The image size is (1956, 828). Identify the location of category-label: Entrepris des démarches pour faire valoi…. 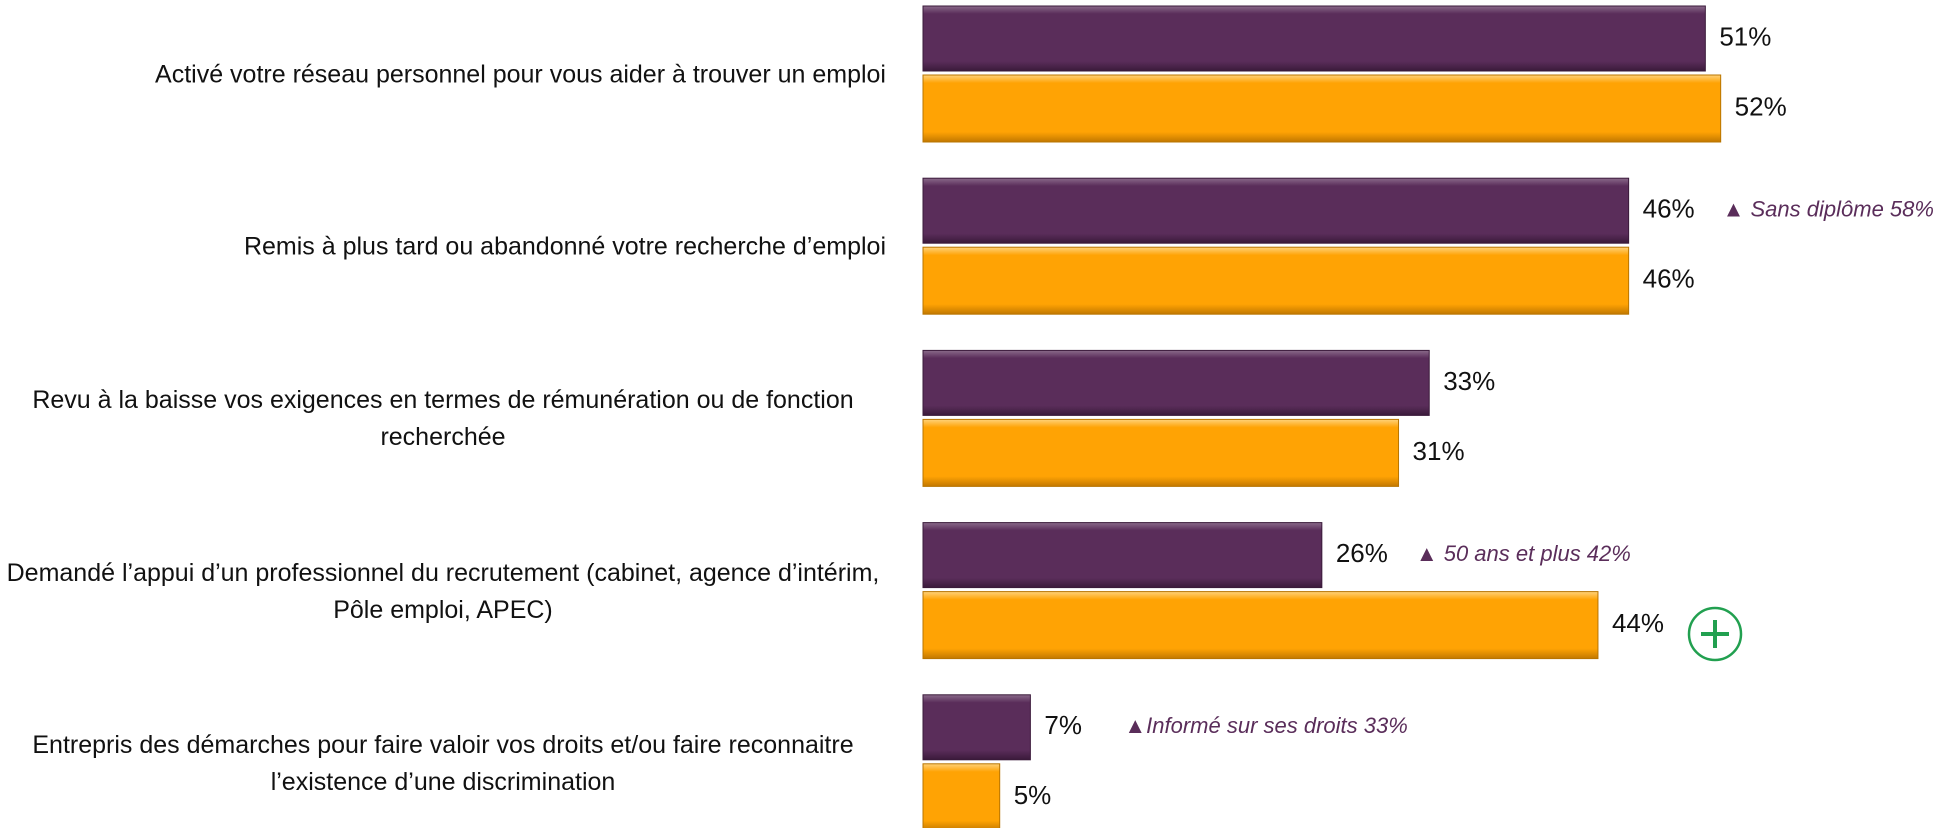
(443, 763).